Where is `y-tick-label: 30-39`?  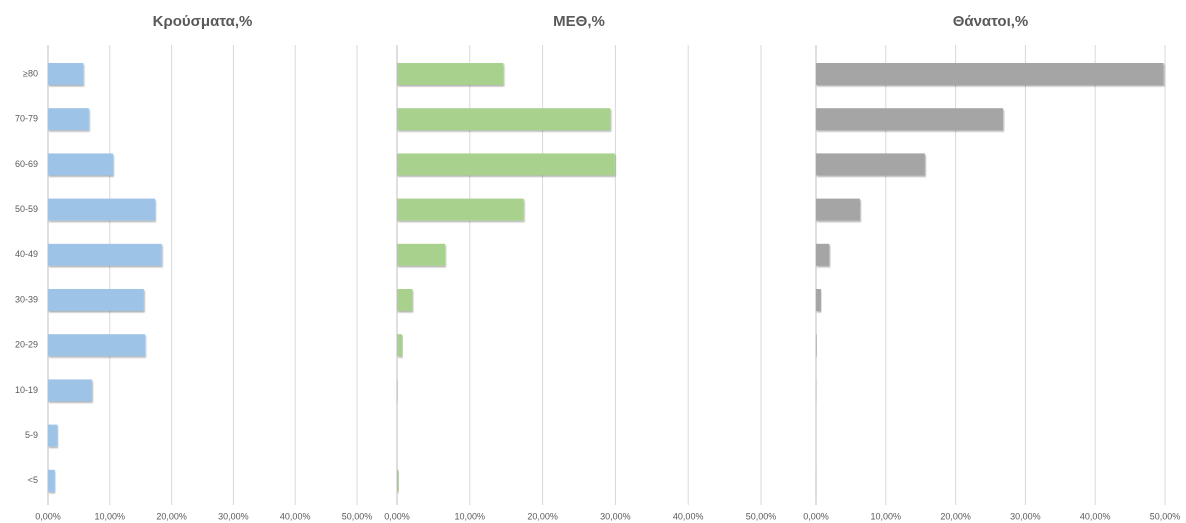
y-tick-label: 30-39 is located at coordinates (26, 299).